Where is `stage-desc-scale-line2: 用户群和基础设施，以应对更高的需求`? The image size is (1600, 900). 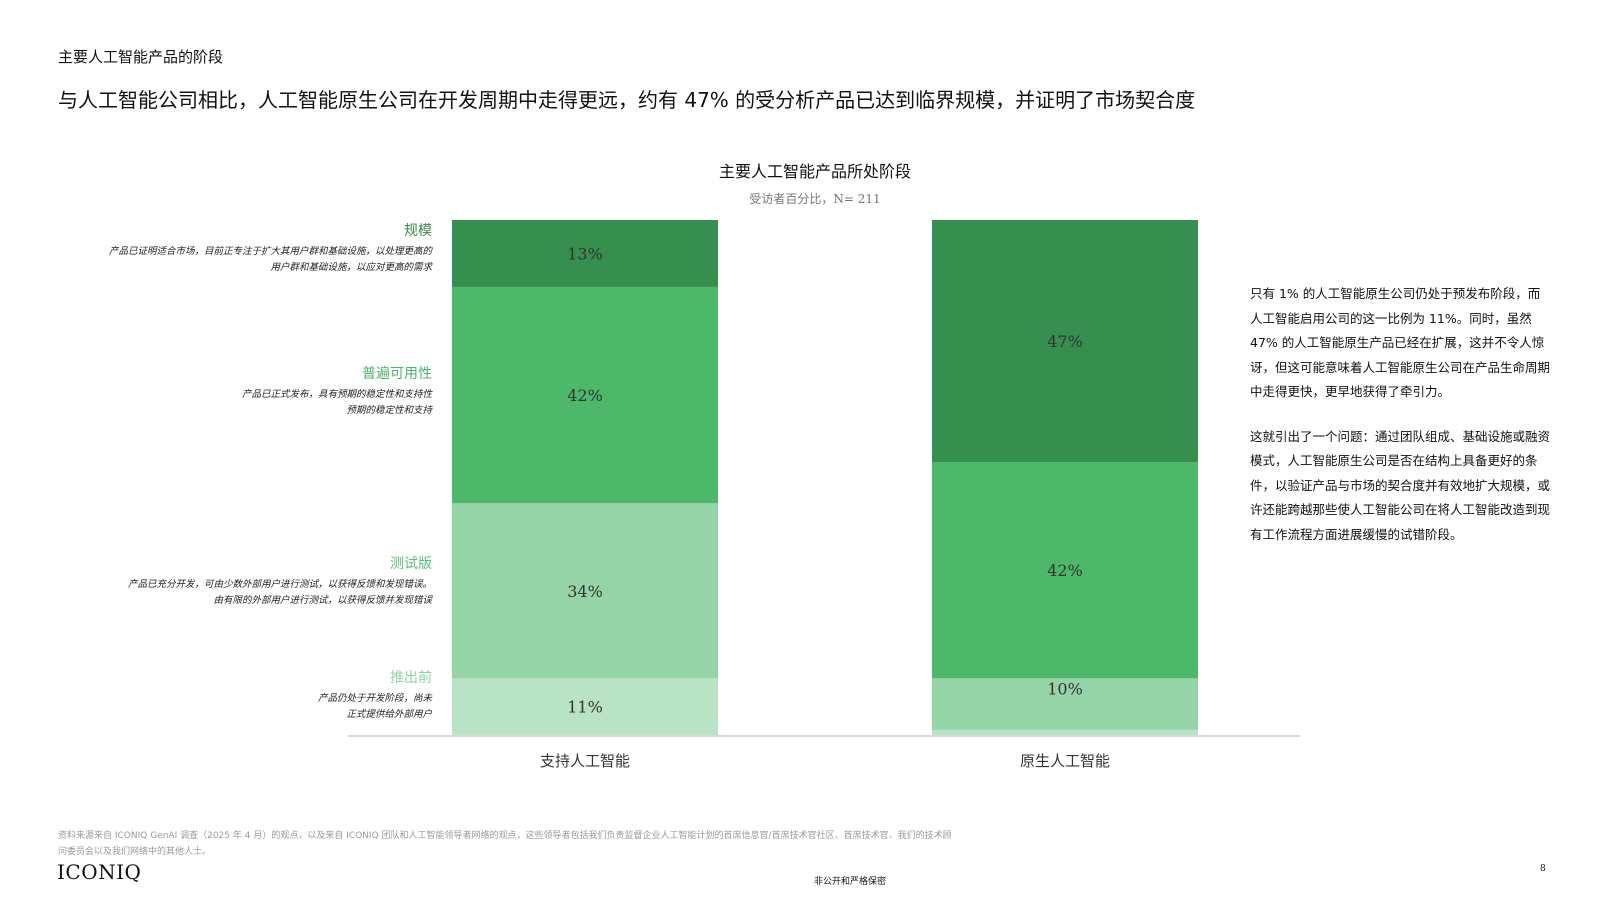
stage-desc-scale-line2: 用户群和基础设施，以应对更高的需求 is located at coordinates (351, 267).